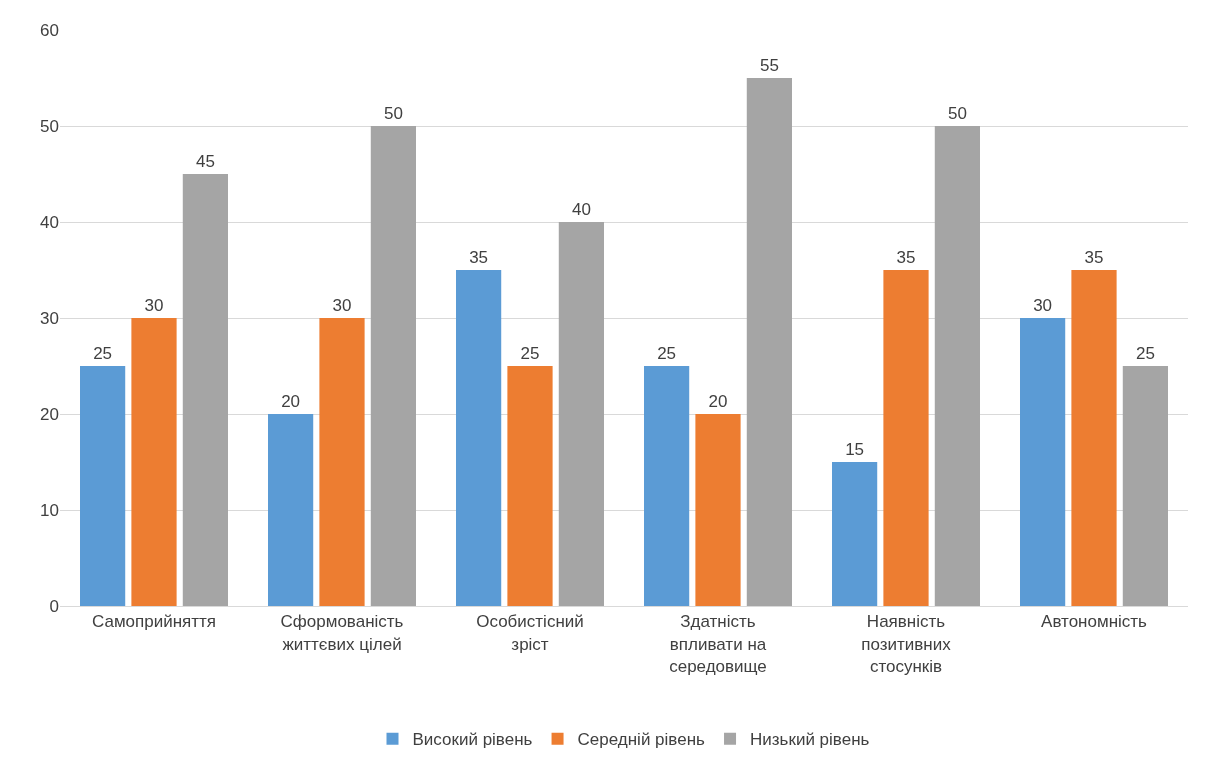 The width and height of the screenshot is (1213, 769). What do you see at coordinates (342, 633) in the screenshot?
I see `x-tick-label: Сформованість життєвих цілей` at bounding box center [342, 633].